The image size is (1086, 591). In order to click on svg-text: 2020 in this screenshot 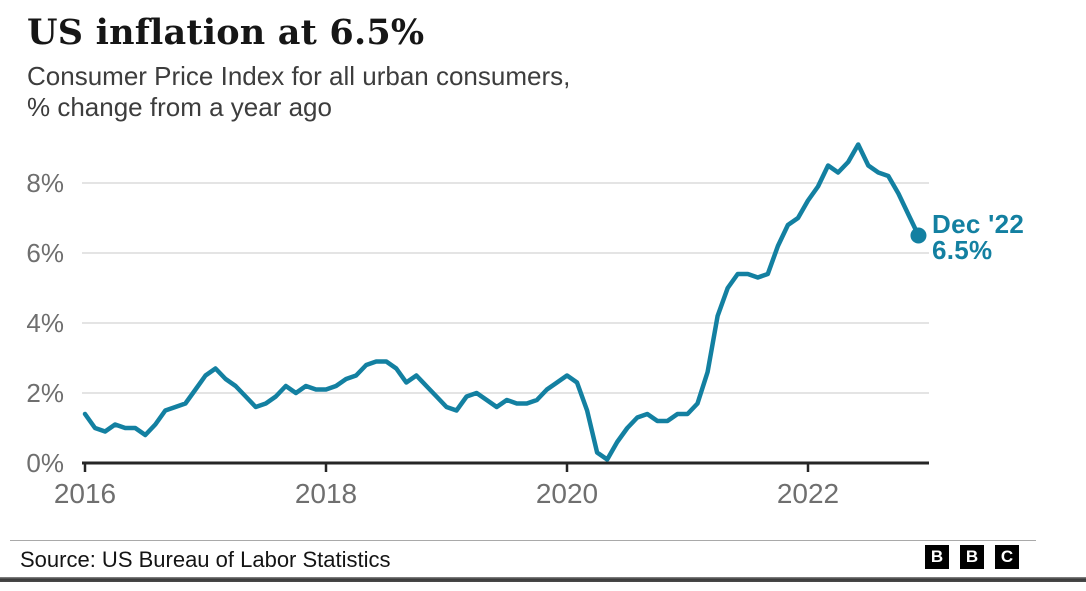, I will do `click(567, 493)`.